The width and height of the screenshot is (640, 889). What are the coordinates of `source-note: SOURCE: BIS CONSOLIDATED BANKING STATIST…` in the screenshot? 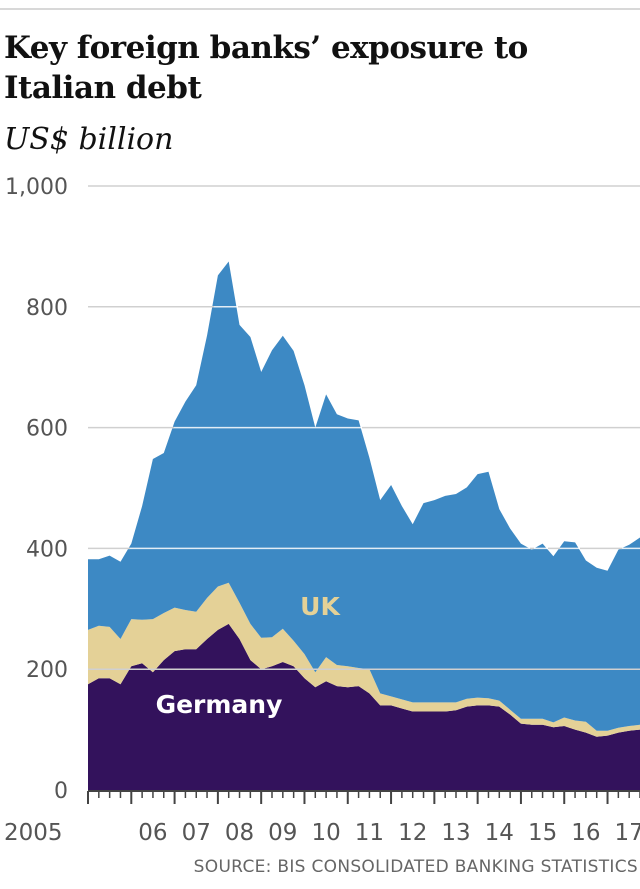 It's located at (415, 867).